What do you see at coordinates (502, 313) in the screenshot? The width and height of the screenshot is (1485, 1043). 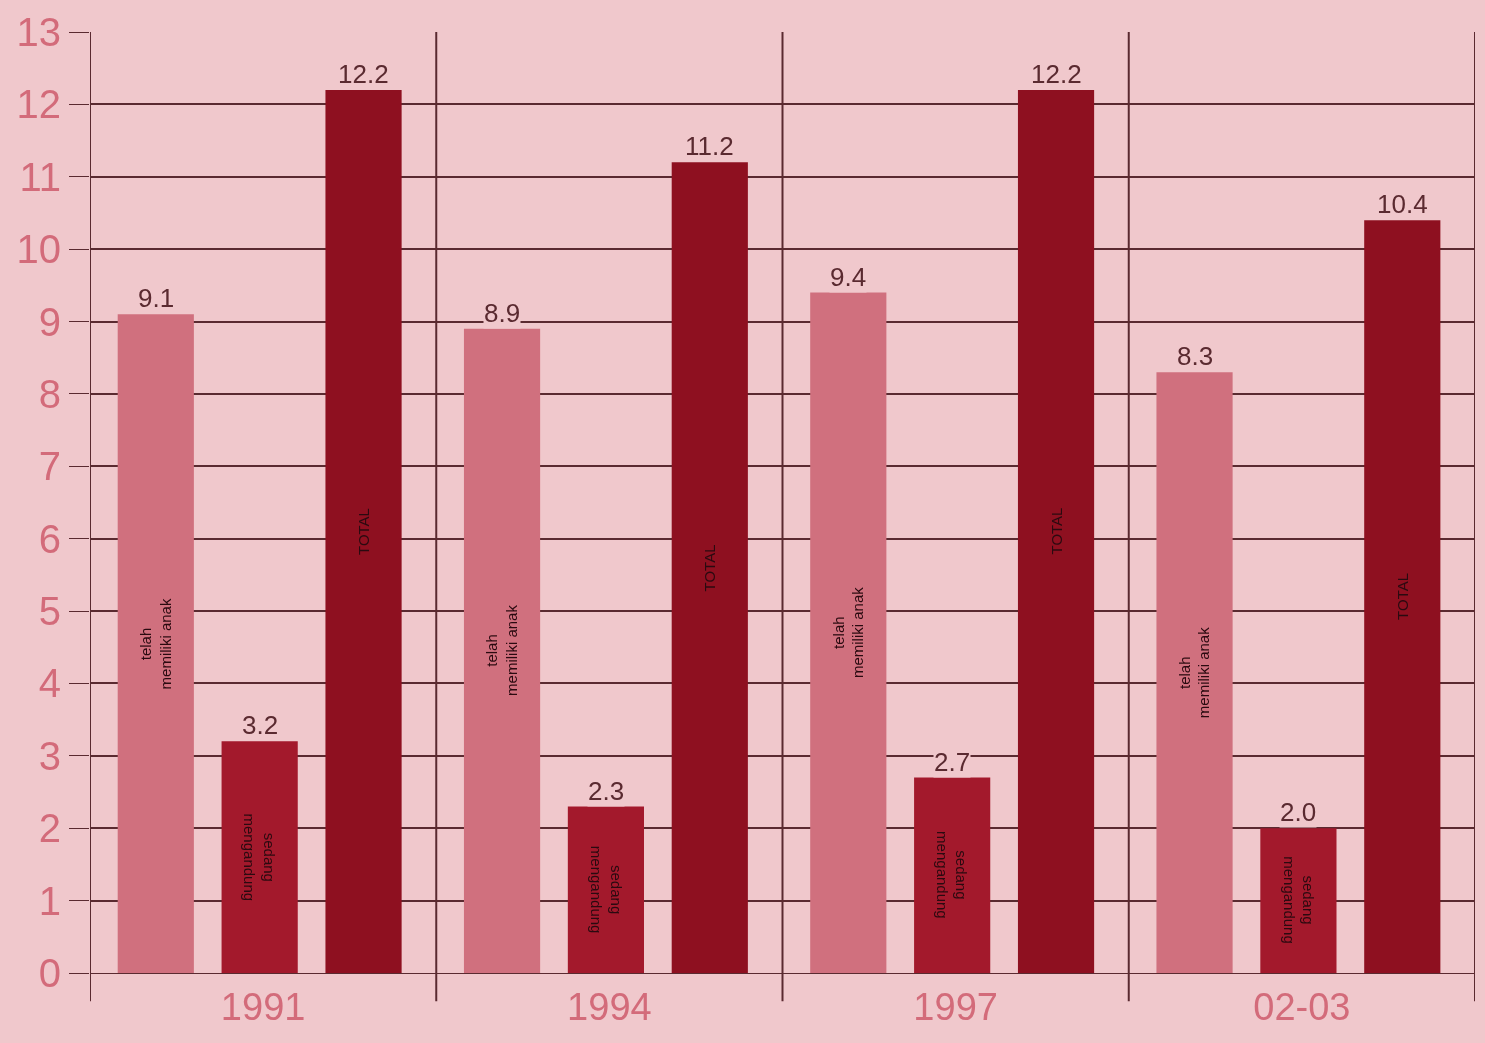 I see `text: 8.9` at bounding box center [502, 313].